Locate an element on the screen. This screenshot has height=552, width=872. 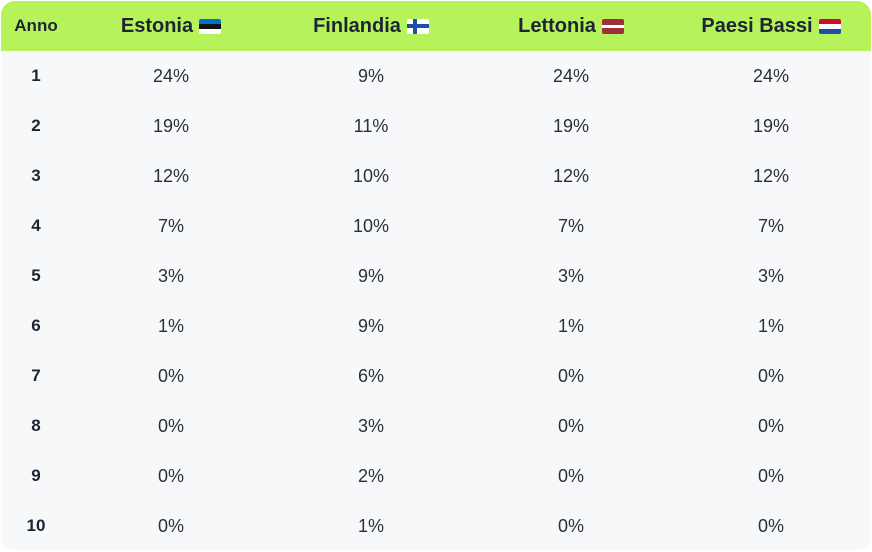
header-country-label: Paesi Bassi is located at coordinates (757, 25).